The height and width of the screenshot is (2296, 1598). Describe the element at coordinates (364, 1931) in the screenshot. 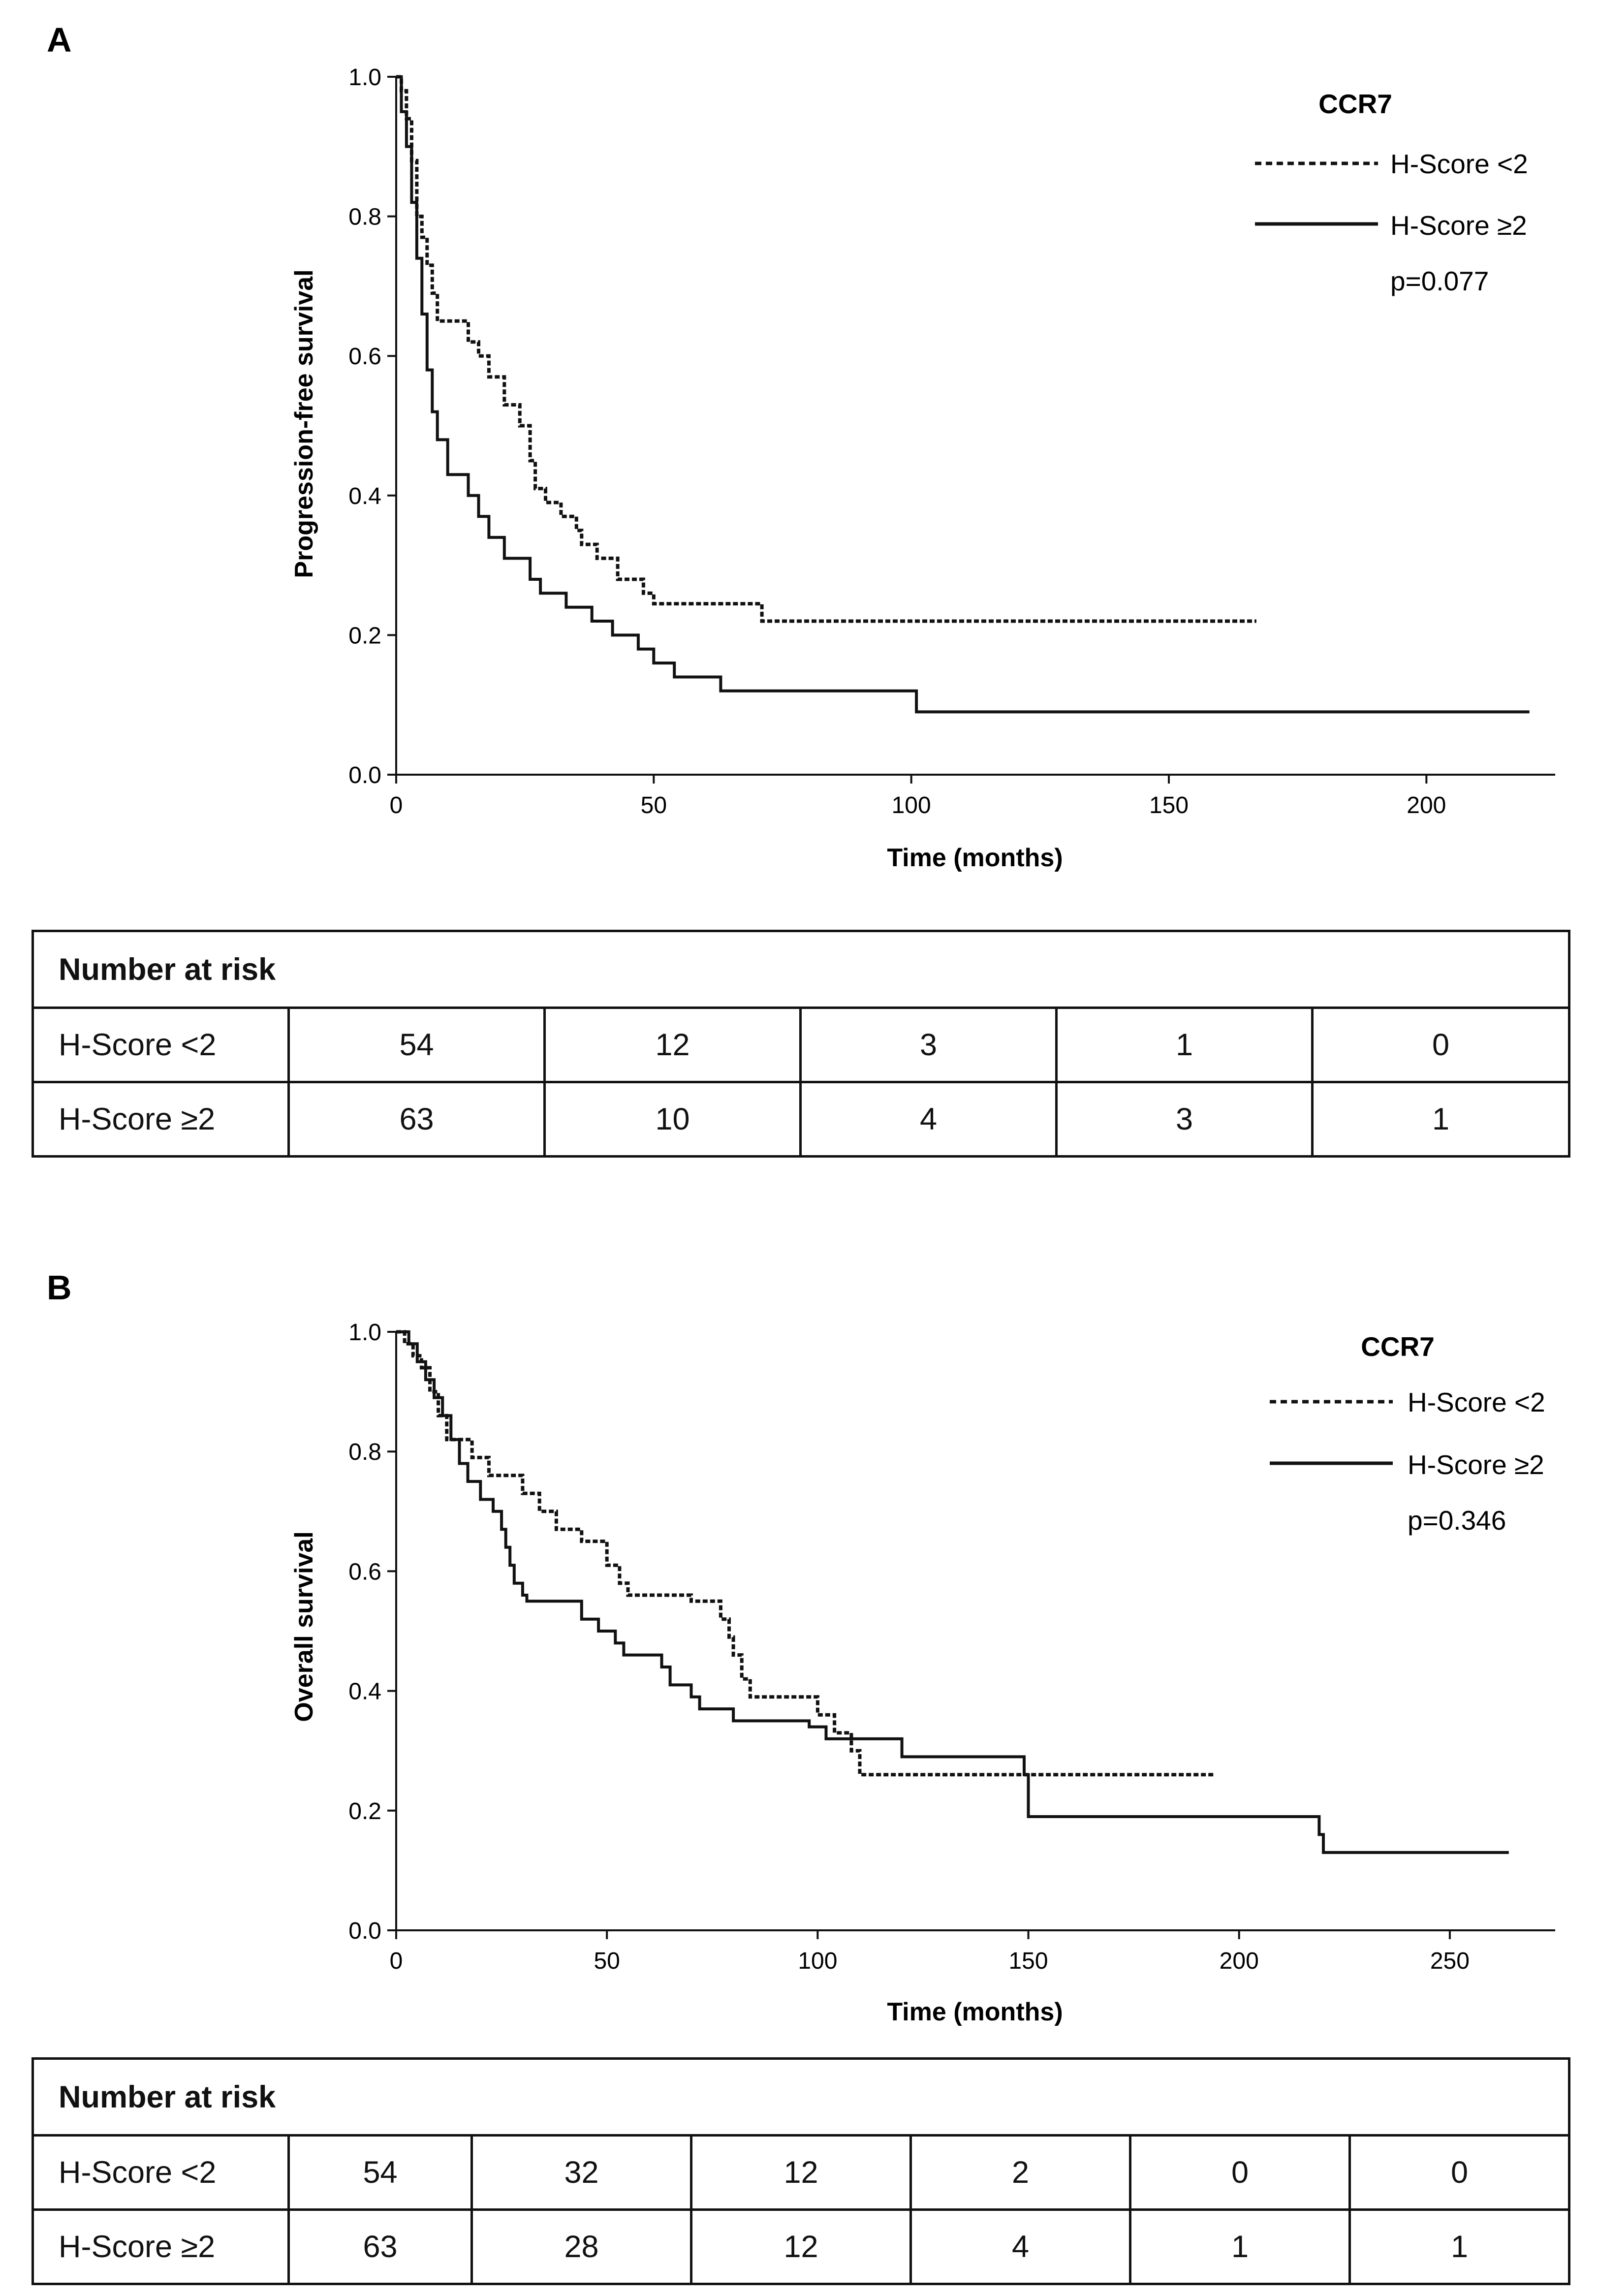

I see `panel-b-y-tick-label: 0.0` at that location.